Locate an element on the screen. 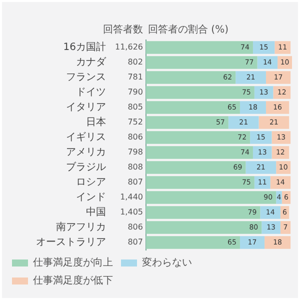 The height and width of the screenshot is (300, 300). y-tick-label: ロシア is located at coordinates (91, 182).